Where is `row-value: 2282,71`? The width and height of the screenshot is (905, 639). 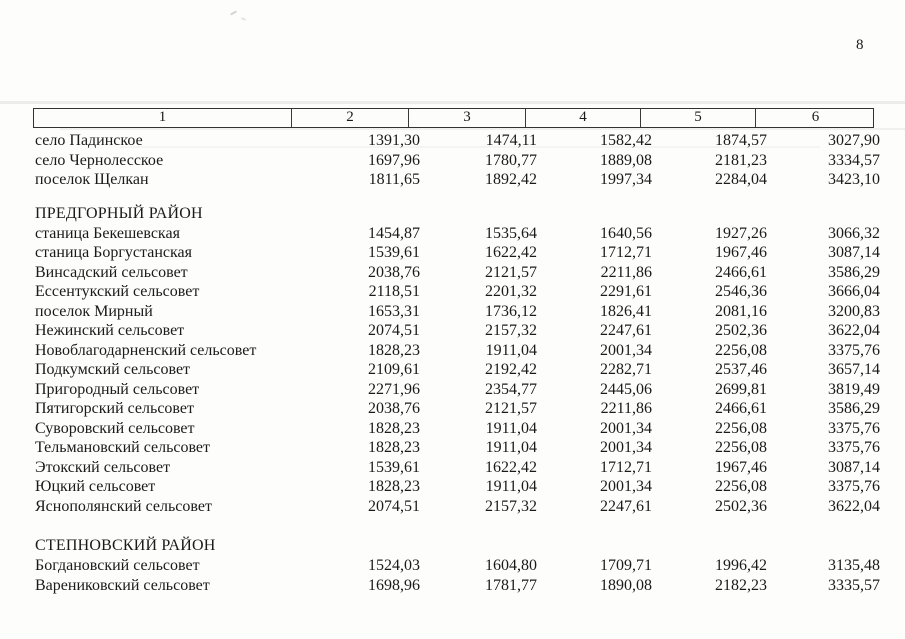
row-value: 2282,71 is located at coordinates (626, 369).